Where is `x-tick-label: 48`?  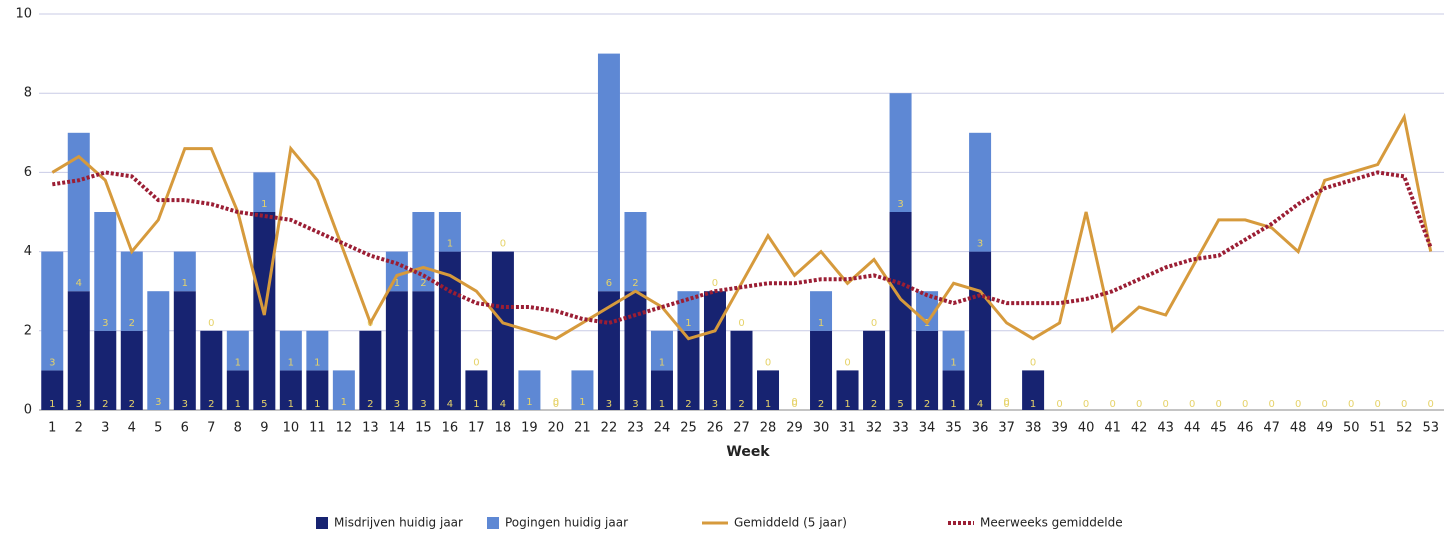
x-tick-label: 48 is located at coordinates (1298, 428).